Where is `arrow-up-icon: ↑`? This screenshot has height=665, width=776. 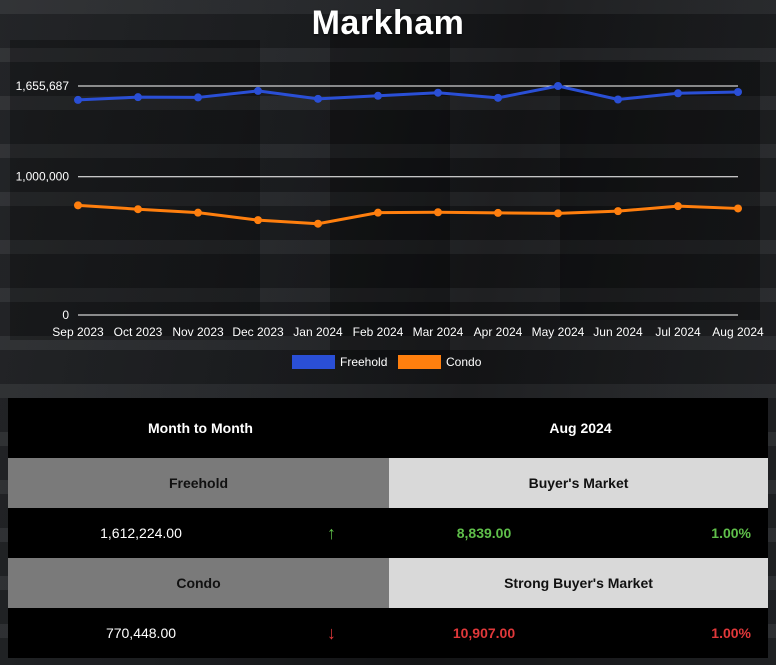
arrow-up-icon: ↑ is located at coordinates (331, 532).